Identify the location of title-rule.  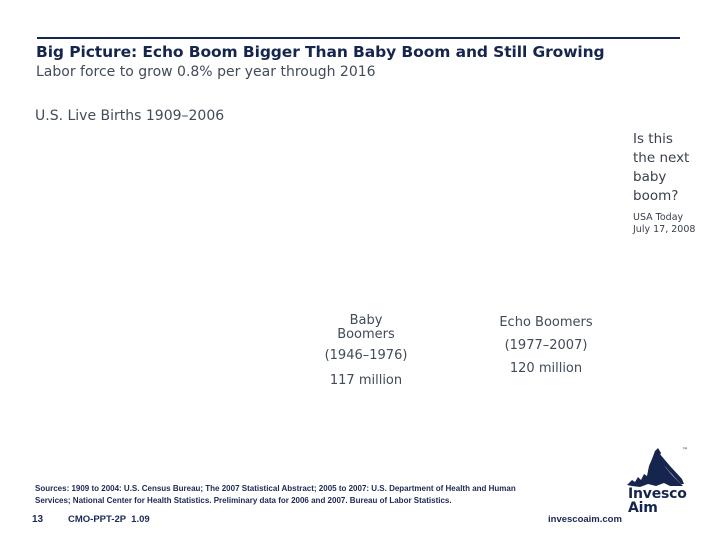
(358, 38).